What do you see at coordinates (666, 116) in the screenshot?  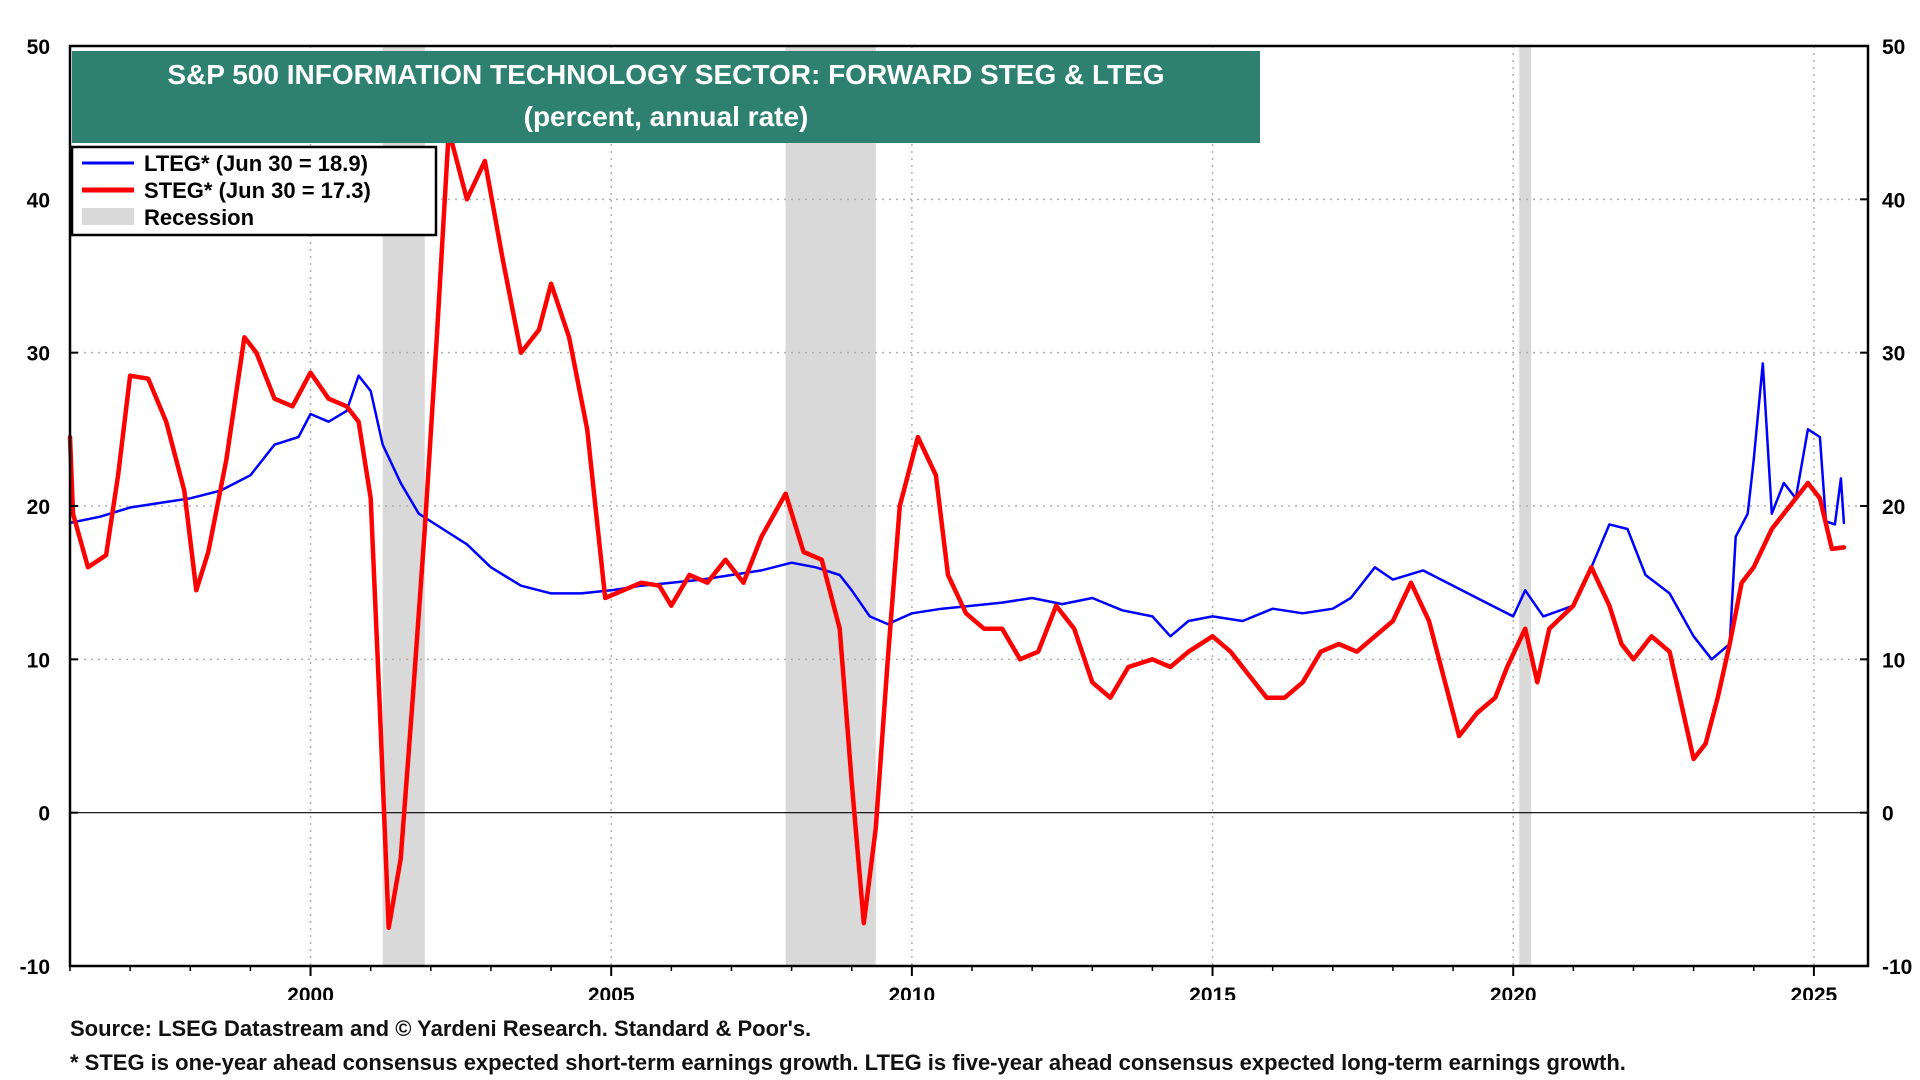 I see `chart-subtitle: (percent, annual rate)` at bounding box center [666, 116].